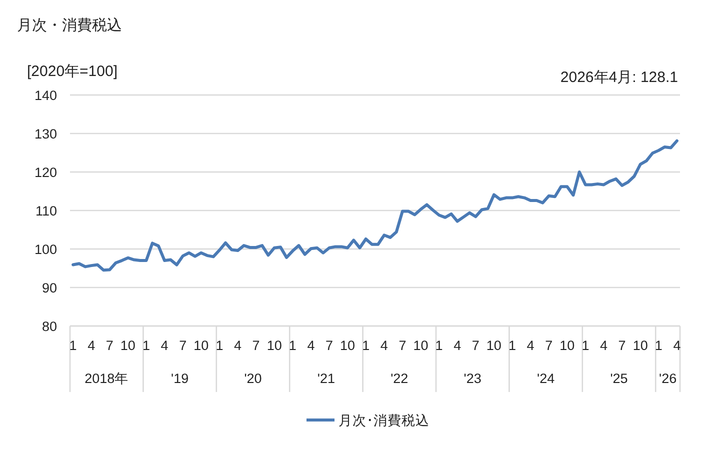 The image size is (728, 450). I want to click on group-label: '24, so click(546, 378).